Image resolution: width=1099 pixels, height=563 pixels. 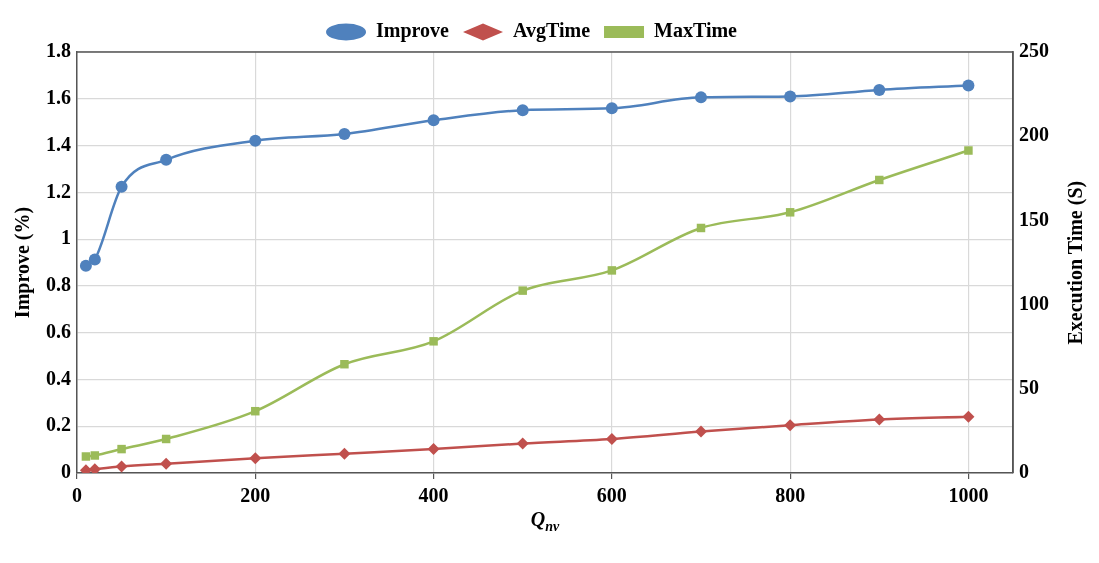 What do you see at coordinates (968, 495) in the screenshot?
I see `x-tick-label: 1000` at bounding box center [968, 495].